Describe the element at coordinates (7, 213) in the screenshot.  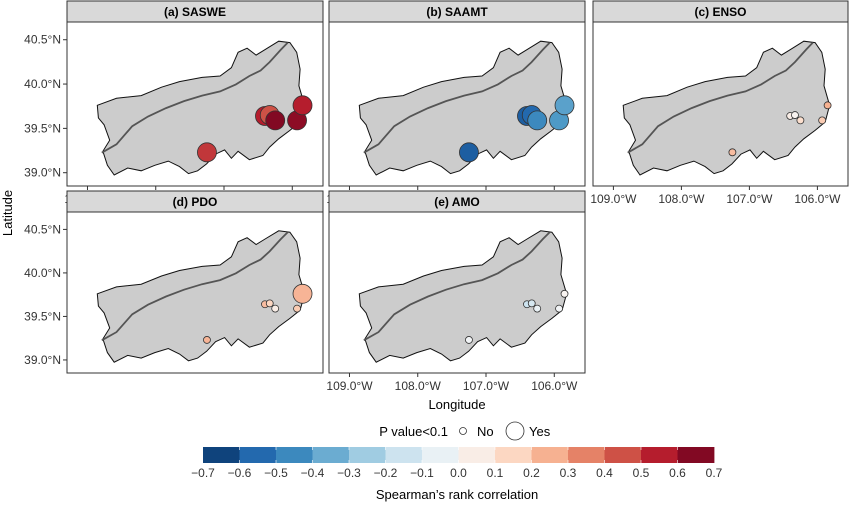
I see `y-axis-label: Latitude` at that location.